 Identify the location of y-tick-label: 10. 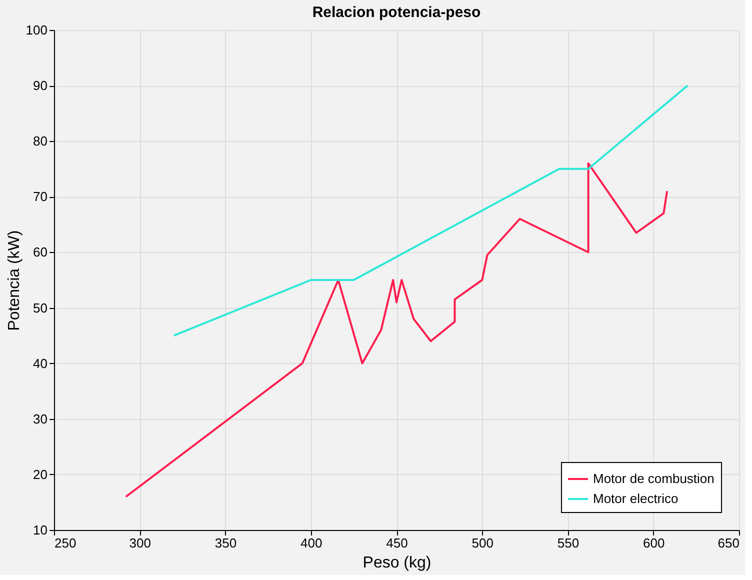
(40, 530).